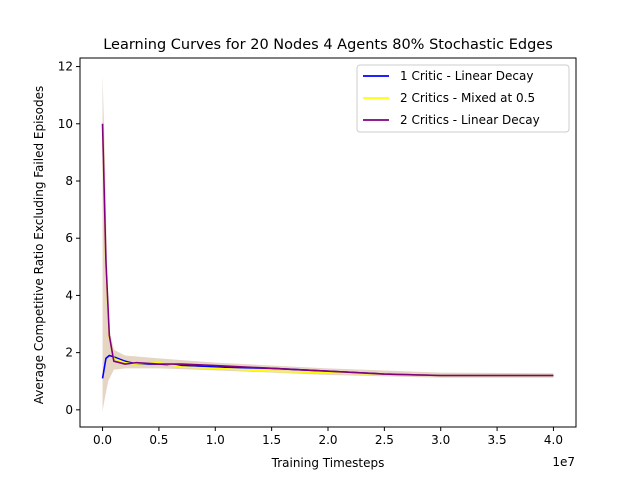  Describe the element at coordinates (69, 238) in the screenshot. I see `y-tick-label: 6` at that location.